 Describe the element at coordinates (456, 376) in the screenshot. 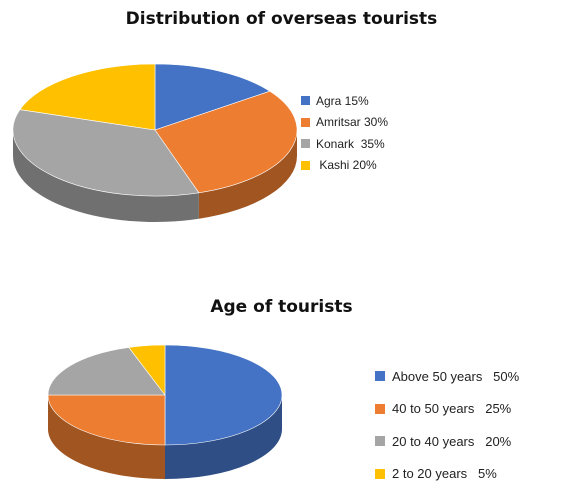

I see `legend-label: Above 50 years 50%` at that location.